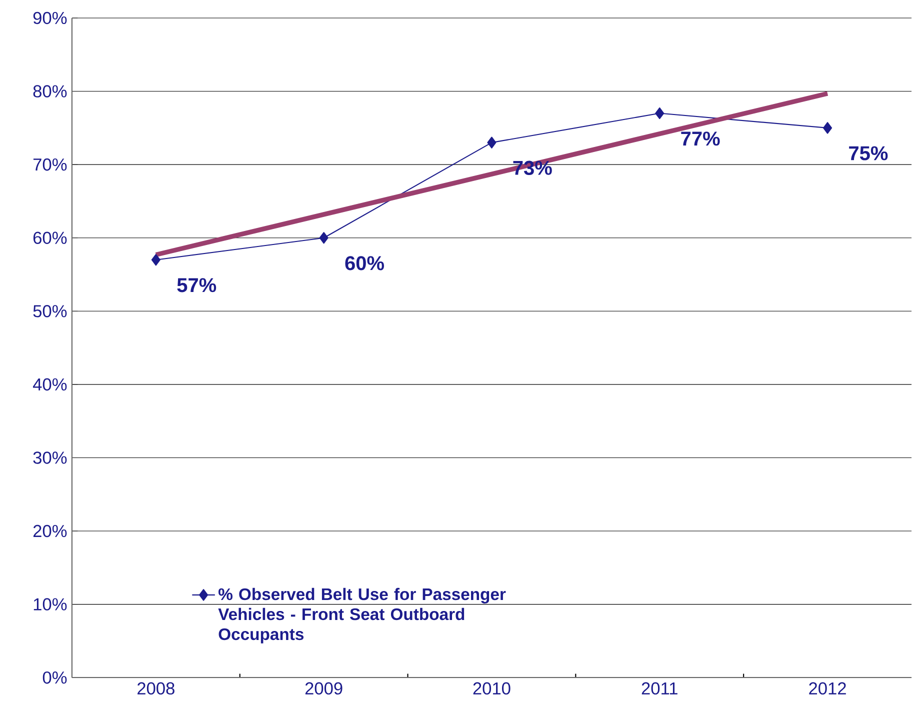  What do you see at coordinates (49, 384) in the screenshot?
I see `y-tick-label: 40%` at bounding box center [49, 384].